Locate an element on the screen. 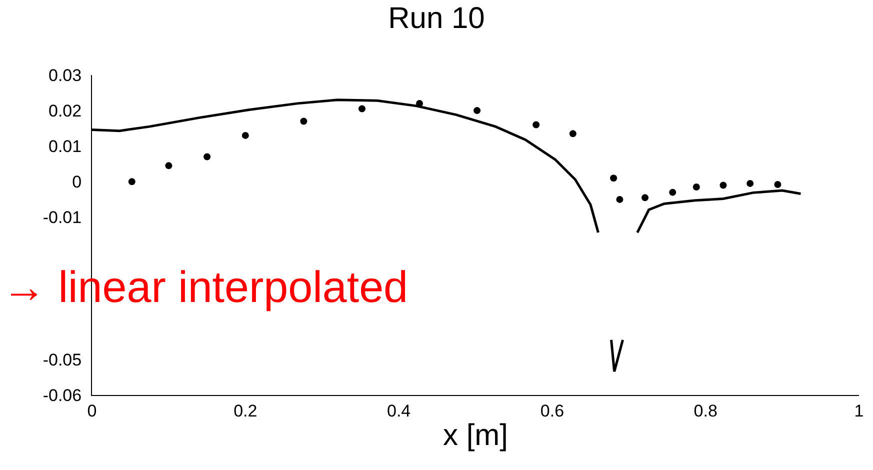  x-tick-label: 0.8 is located at coordinates (706, 410).